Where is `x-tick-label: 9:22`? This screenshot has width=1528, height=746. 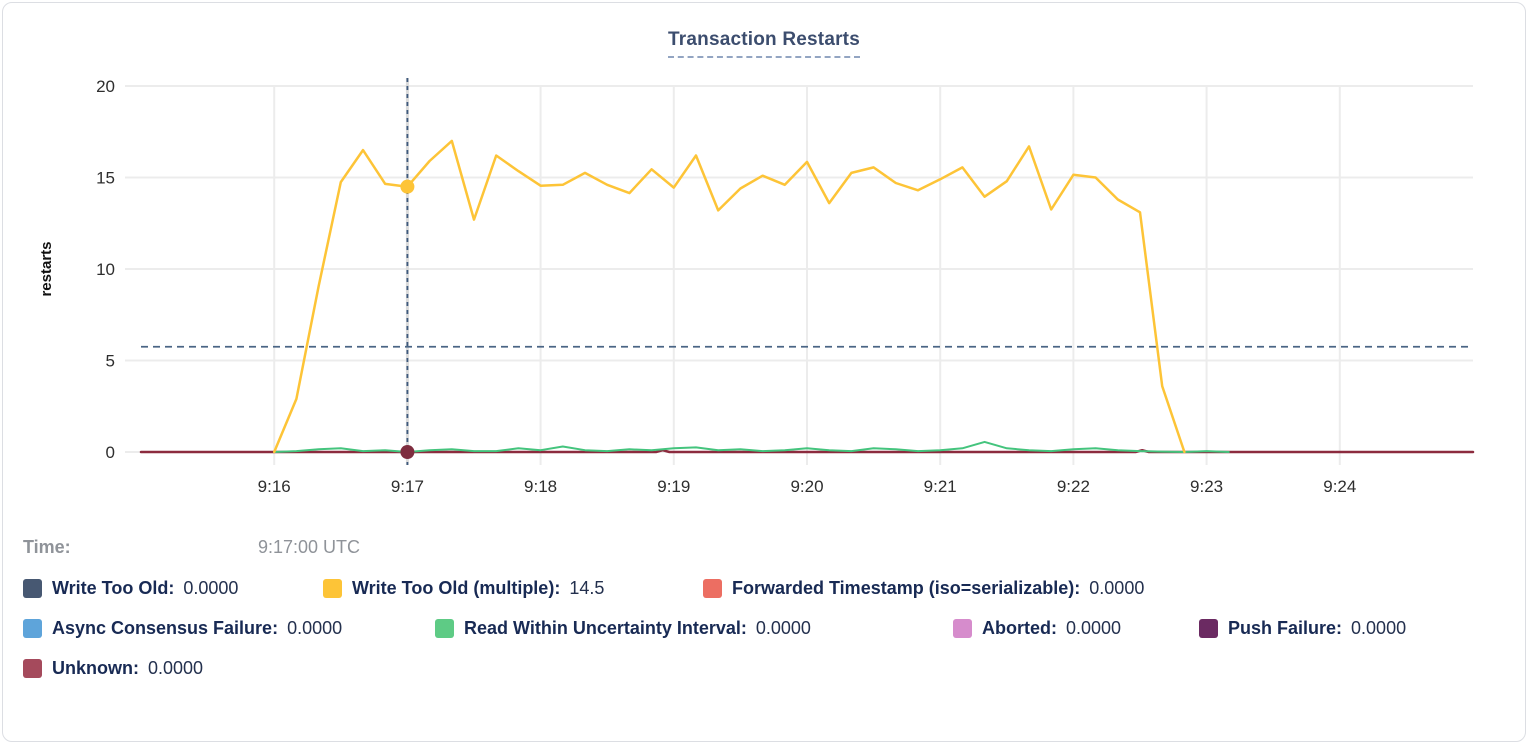 x-tick-label: 9:22 is located at coordinates (1073, 486).